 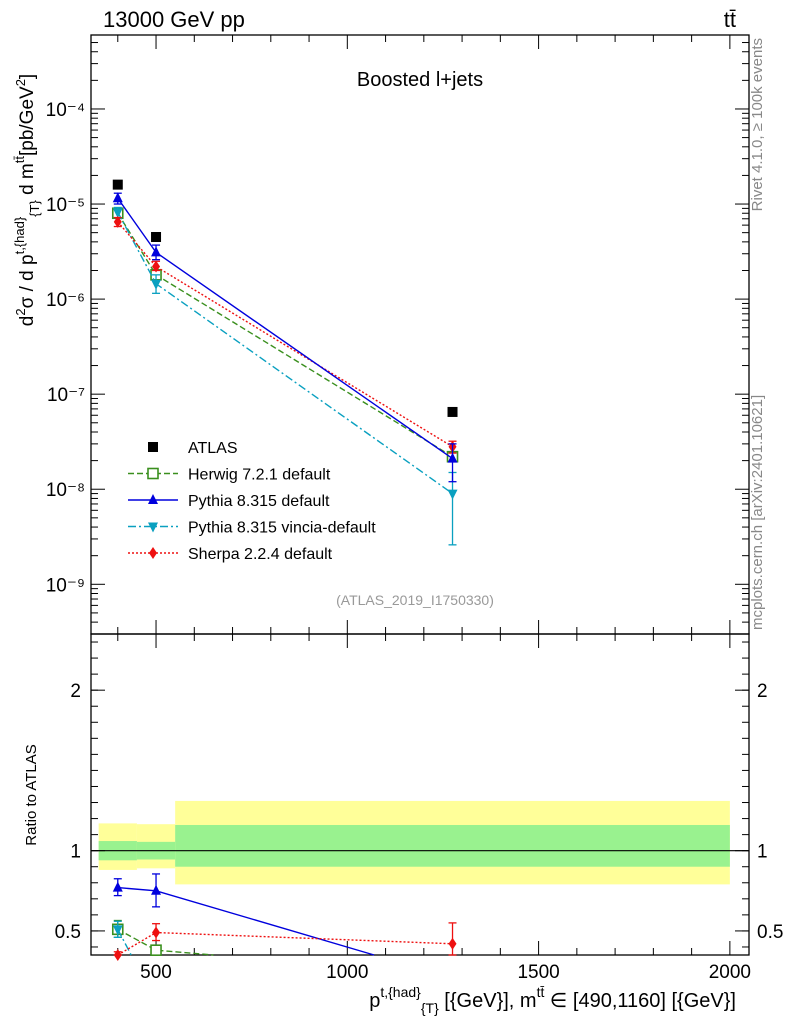 I want to click on ratio-series-pythia-8-315-default, so click(x=243, y=914).